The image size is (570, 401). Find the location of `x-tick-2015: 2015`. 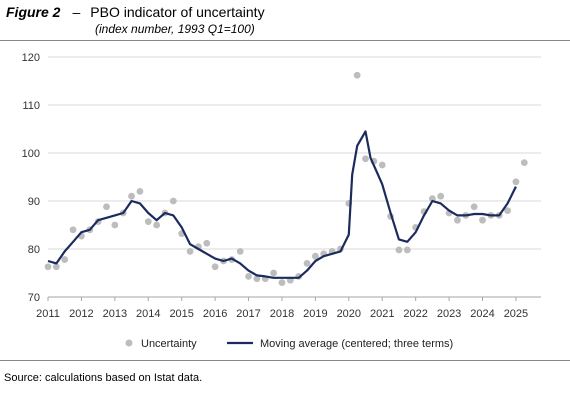

x-tick-2015: 2015 is located at coordinates (181, 314).